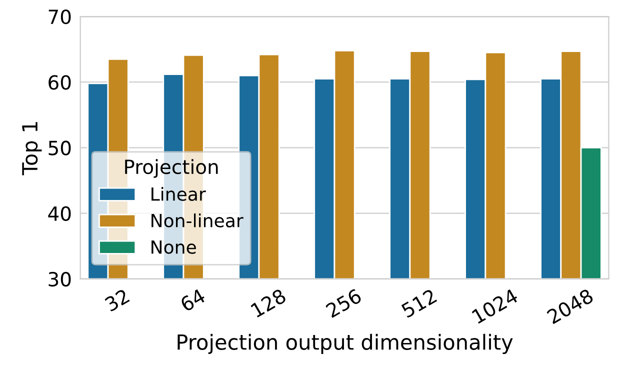 The image size is (618, 367). What do you see at coordinates (117, 300) in the screenshot?
I see `x-tick-label: 32` at bounding box center [117, 300].